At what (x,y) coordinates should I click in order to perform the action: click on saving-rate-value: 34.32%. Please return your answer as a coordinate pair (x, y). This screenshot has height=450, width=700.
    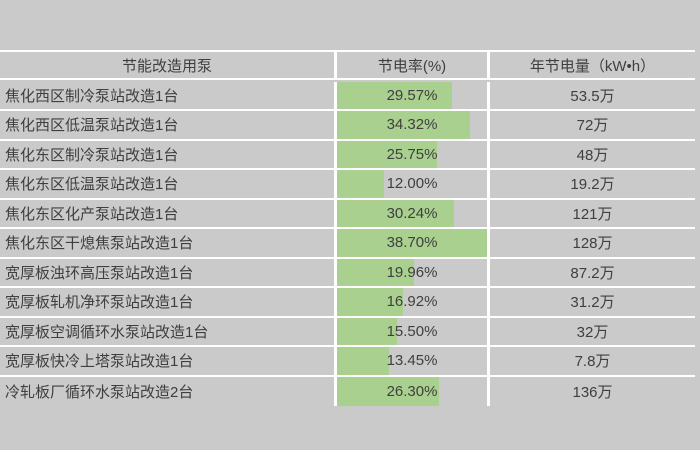
    Looking at the image, I should click on (412, 125).